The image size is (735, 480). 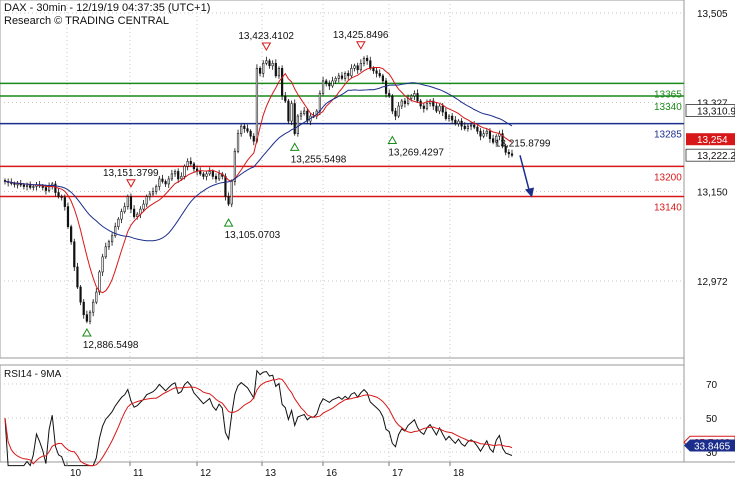 What do you see at coordinates (332, 473) in the screenshot?
I see `x-tick-label: 16` at bounding box center [332, 473].